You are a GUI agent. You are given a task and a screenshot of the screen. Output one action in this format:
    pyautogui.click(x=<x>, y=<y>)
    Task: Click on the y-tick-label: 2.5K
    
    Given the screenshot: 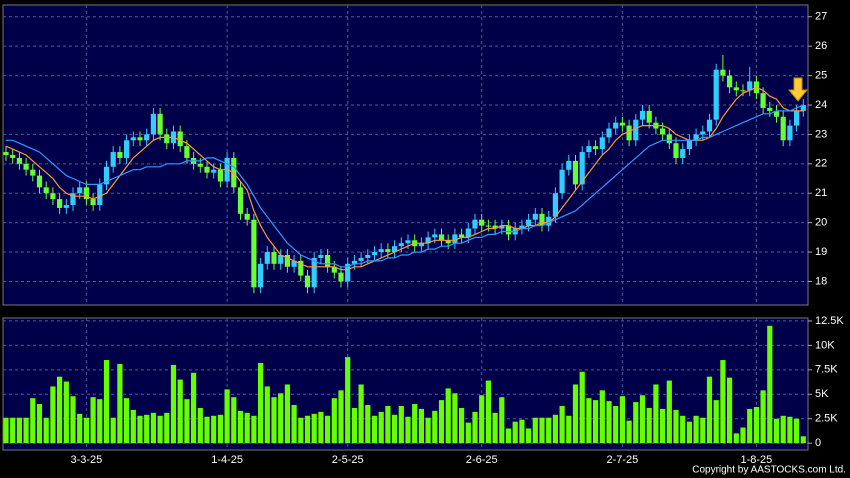 What is the action you would take?
    pyautogui.click(x=826, y=419)
    